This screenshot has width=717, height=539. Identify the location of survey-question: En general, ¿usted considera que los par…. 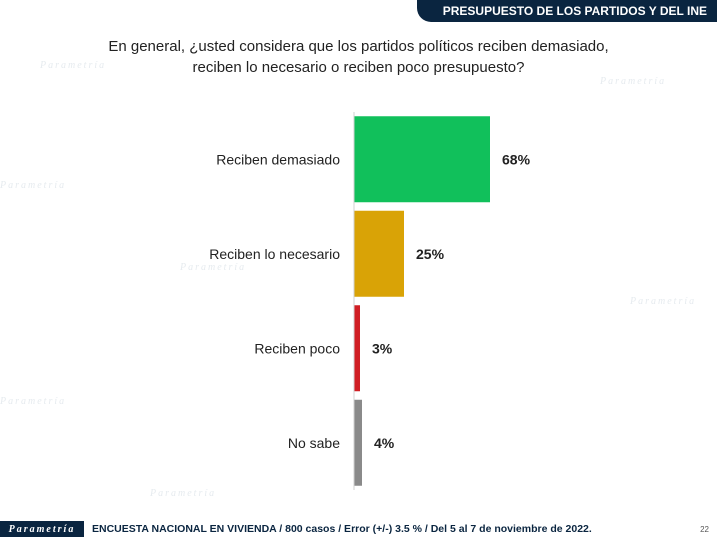
(358, 57).